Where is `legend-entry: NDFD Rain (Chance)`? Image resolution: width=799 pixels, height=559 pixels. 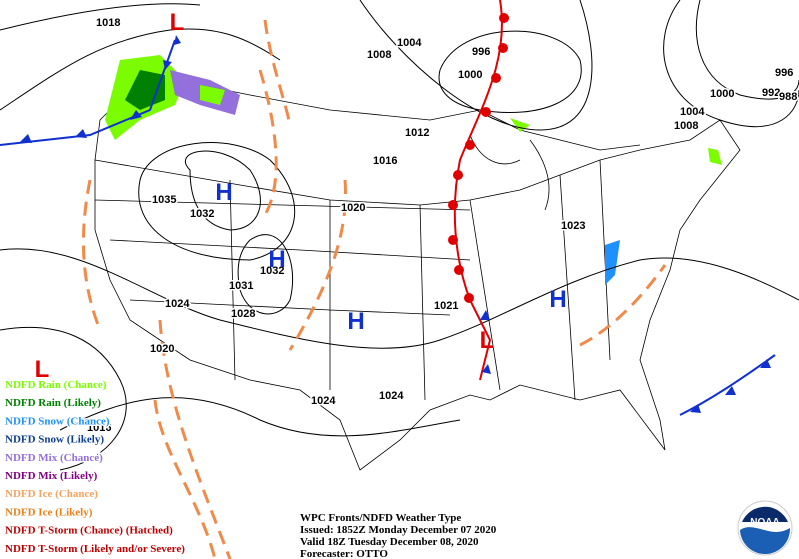 legend-entry: NDFD Rain (Chance) is located at coordinates (56, 385).